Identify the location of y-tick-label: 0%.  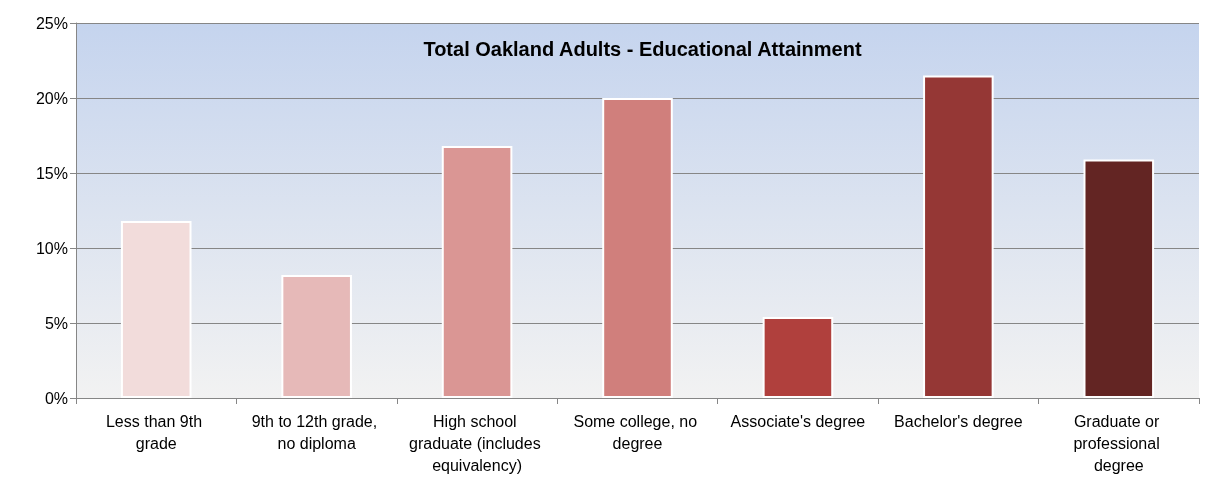
(56, 398).